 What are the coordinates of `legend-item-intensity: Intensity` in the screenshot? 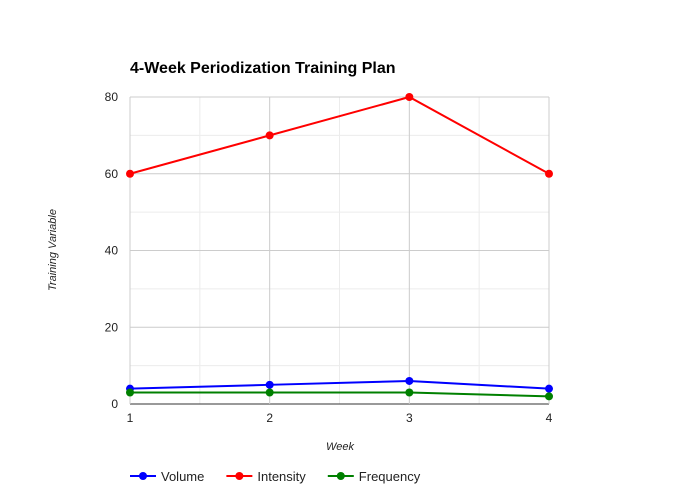 It's located at (266, 476).